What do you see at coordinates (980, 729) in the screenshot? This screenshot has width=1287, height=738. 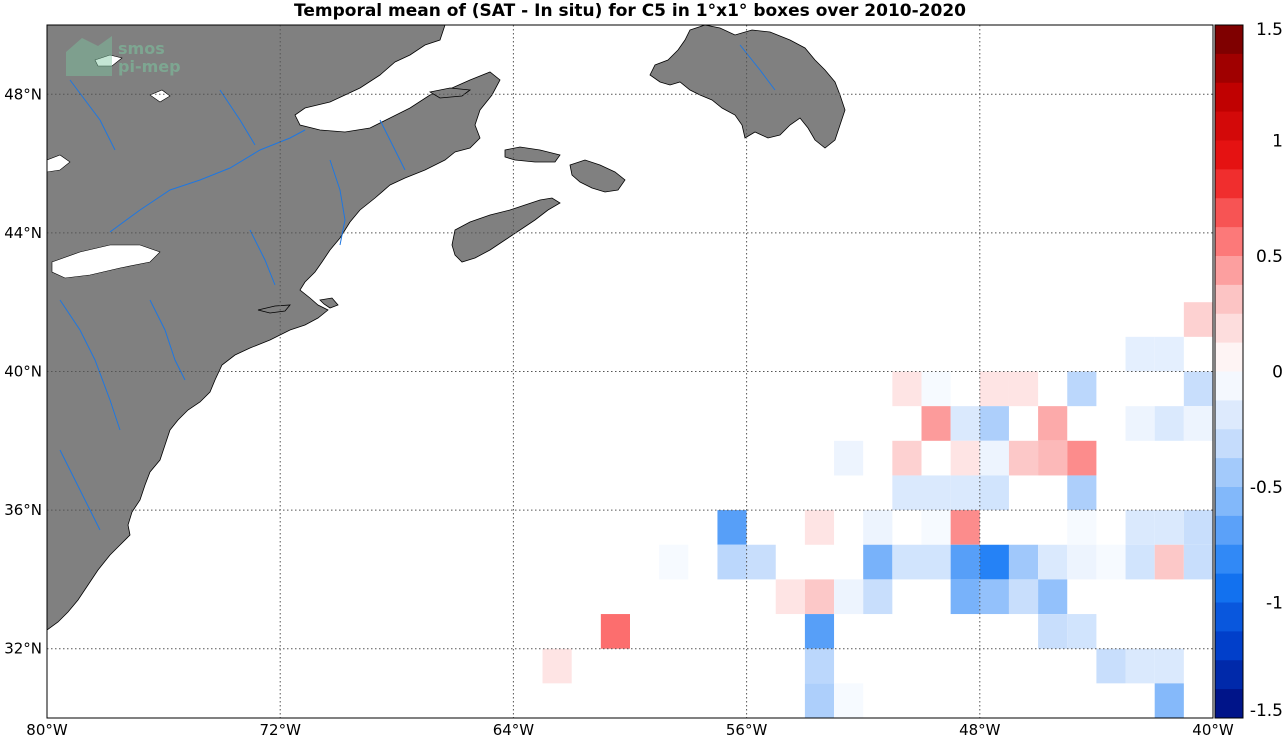 I see `lon-tick-label: 48°W` at bounding box center [980, 729].